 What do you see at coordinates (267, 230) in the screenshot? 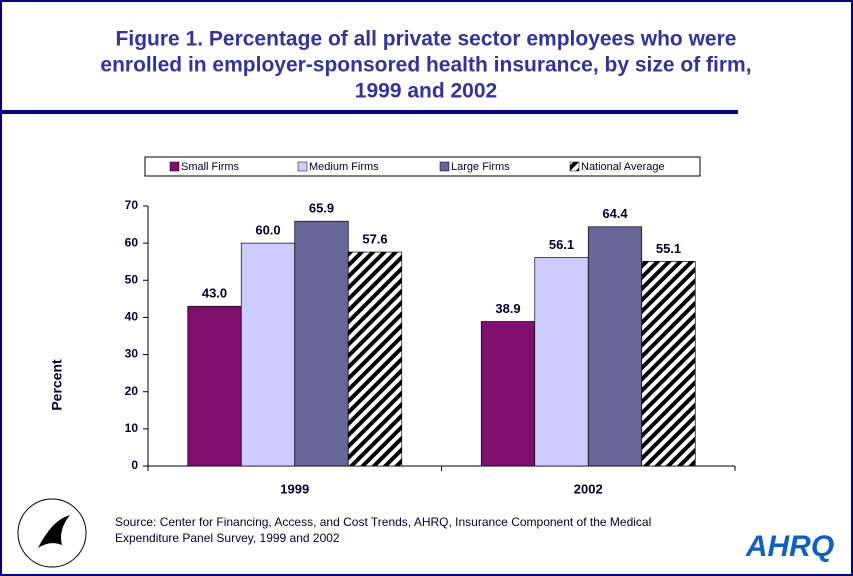
I see `value-label: 60.0` at bounding box center [267, 230].